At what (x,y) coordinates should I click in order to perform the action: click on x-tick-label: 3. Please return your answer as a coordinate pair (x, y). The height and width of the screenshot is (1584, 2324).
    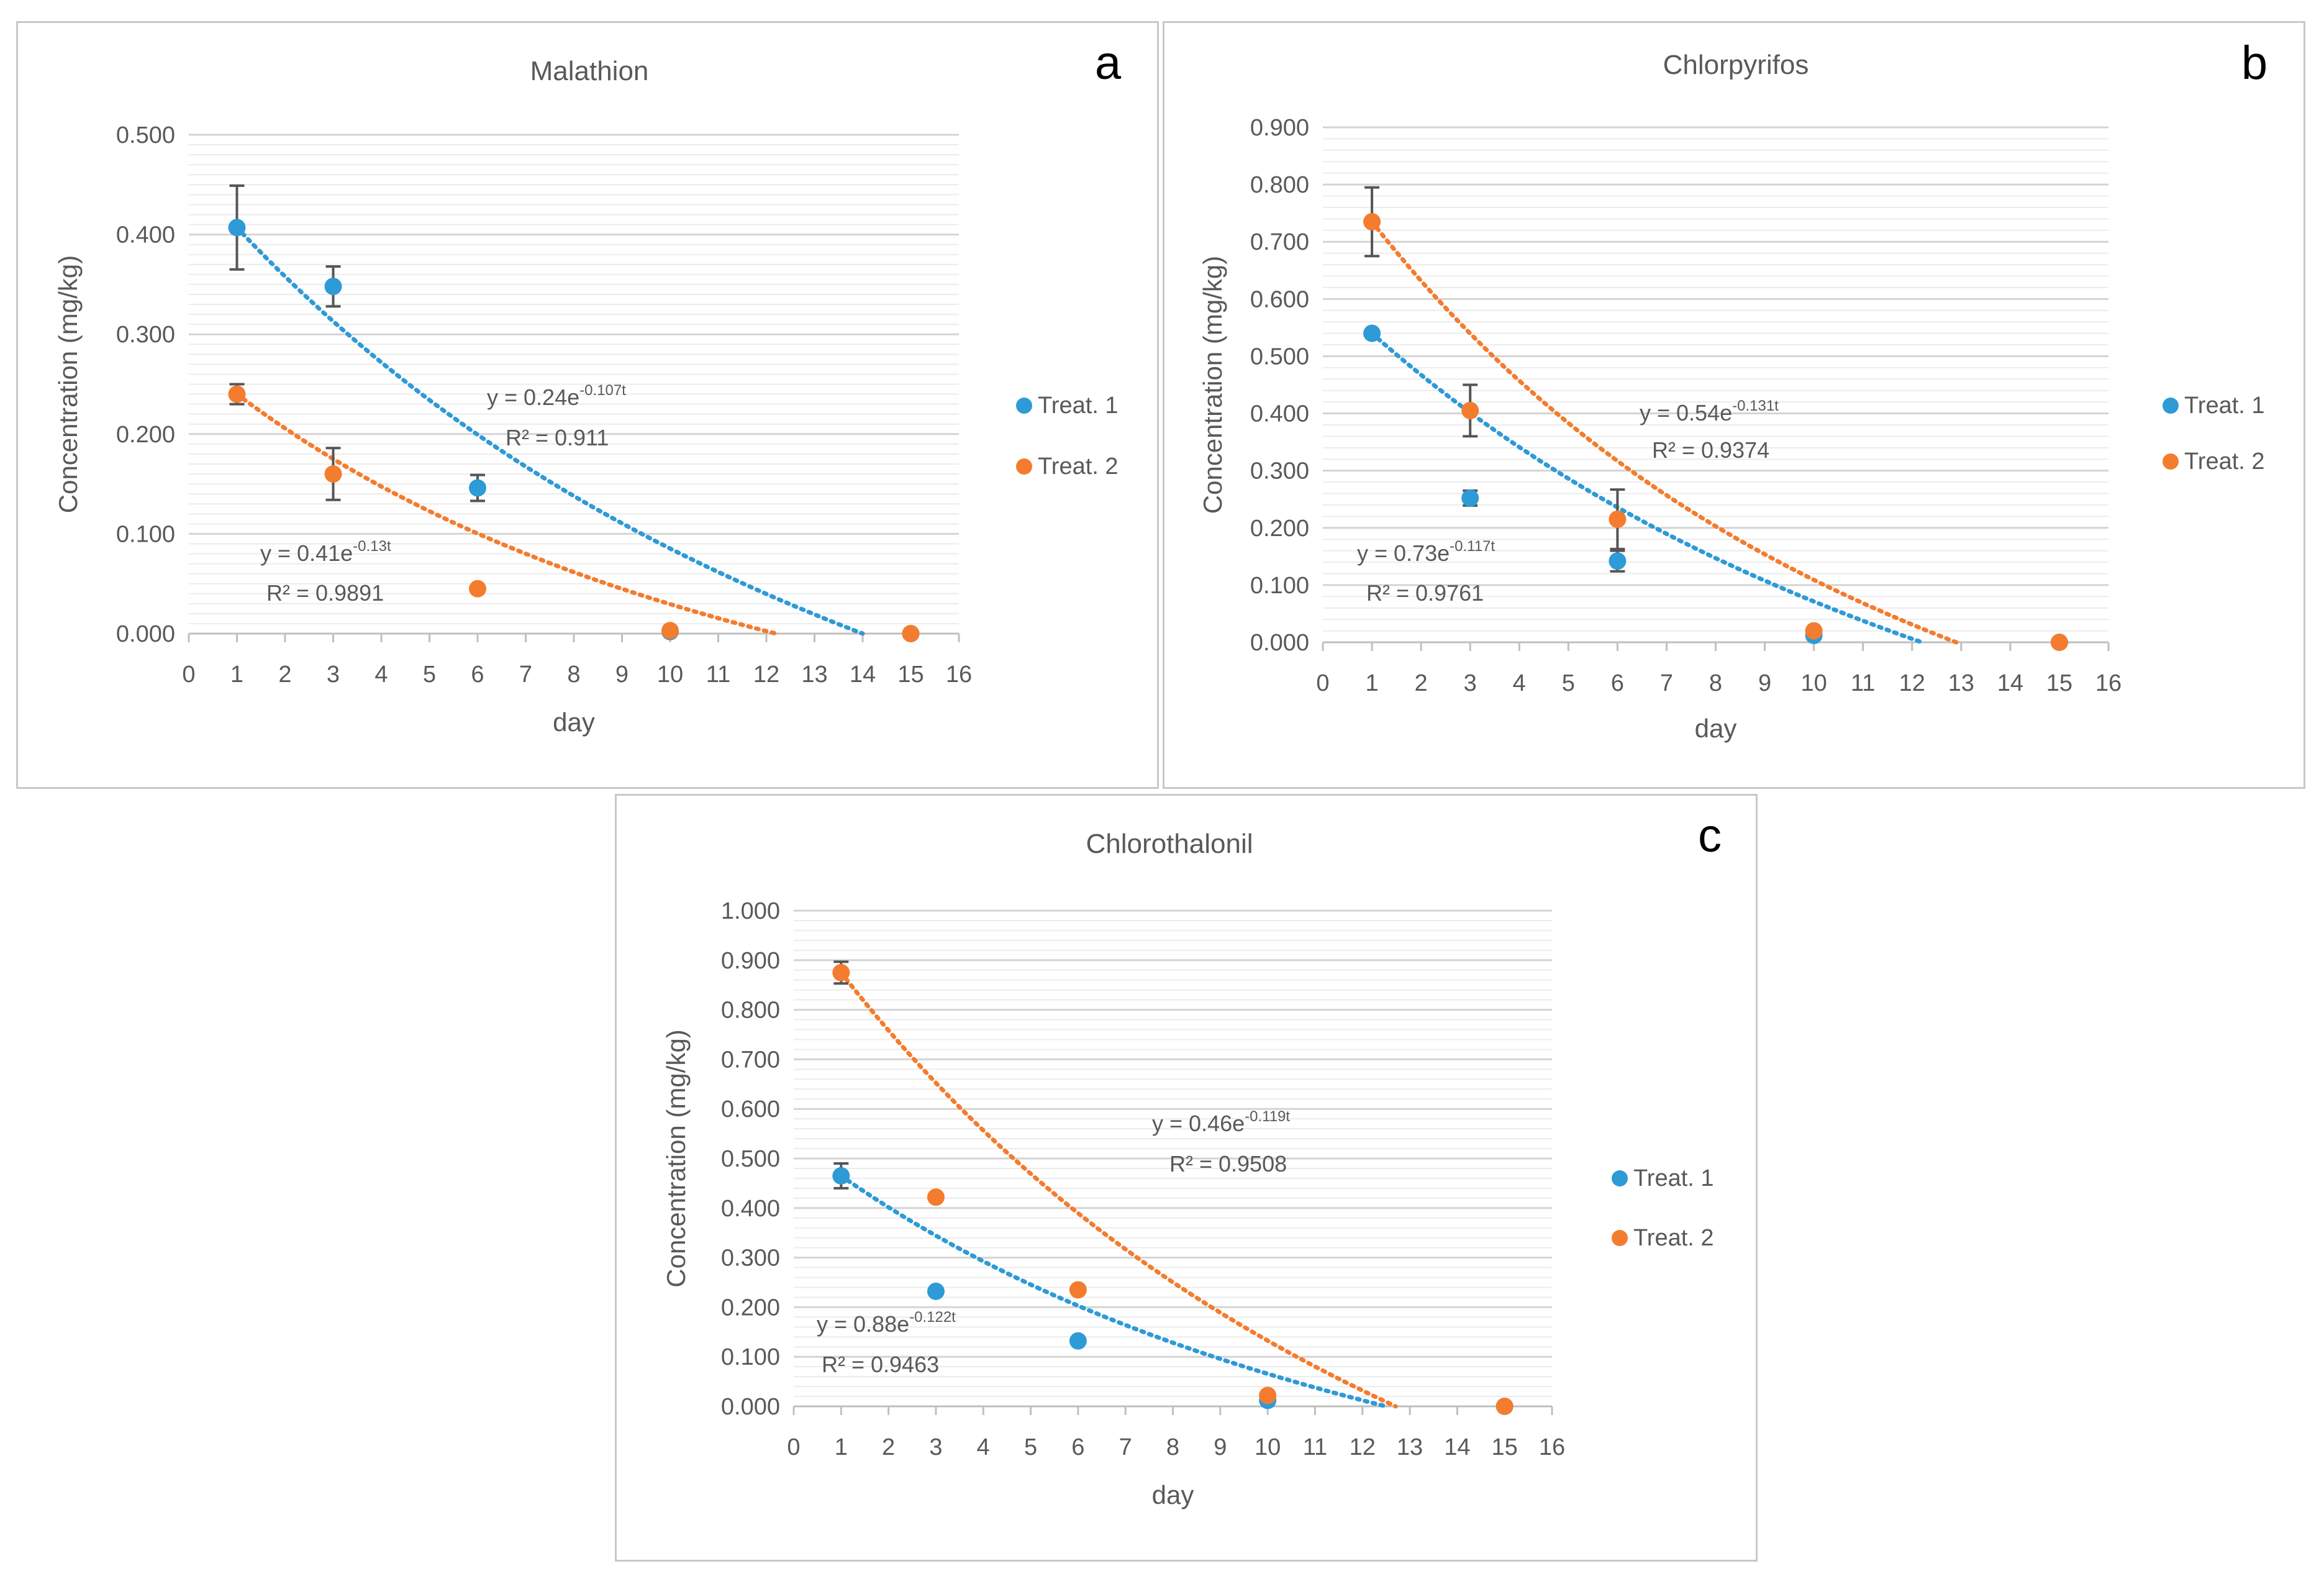
    Looking at the image, I should click on (333, 675).